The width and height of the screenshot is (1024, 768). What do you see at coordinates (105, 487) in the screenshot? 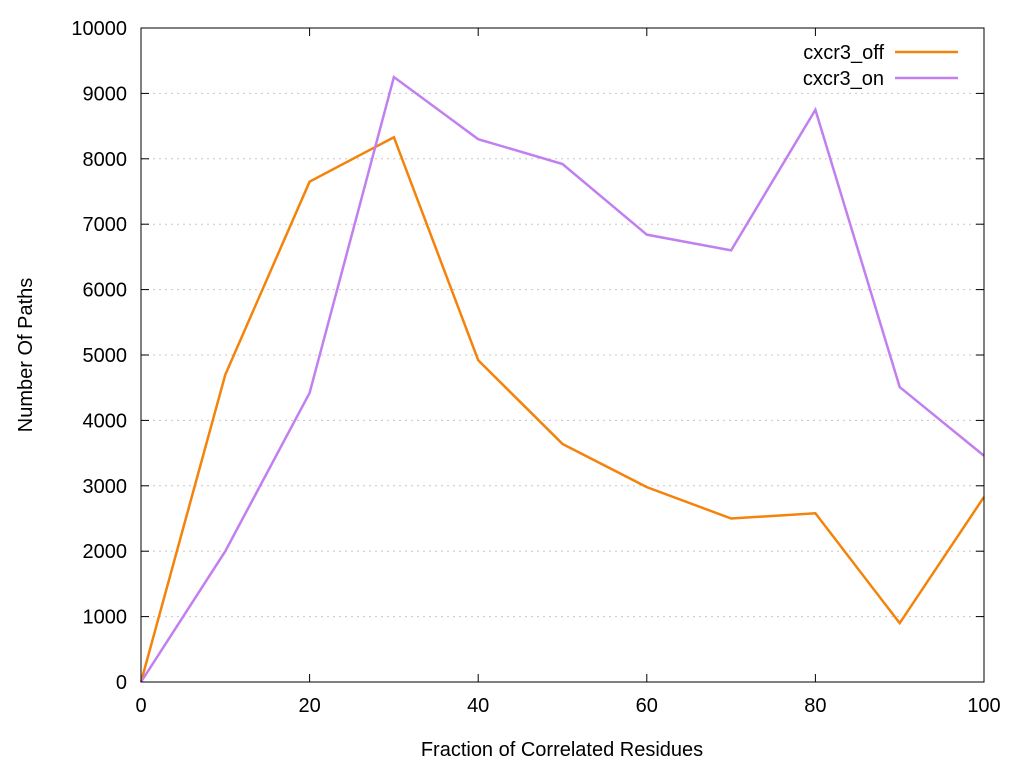
I see `y-tick-label: 3000` at bounding box center [105, 487].